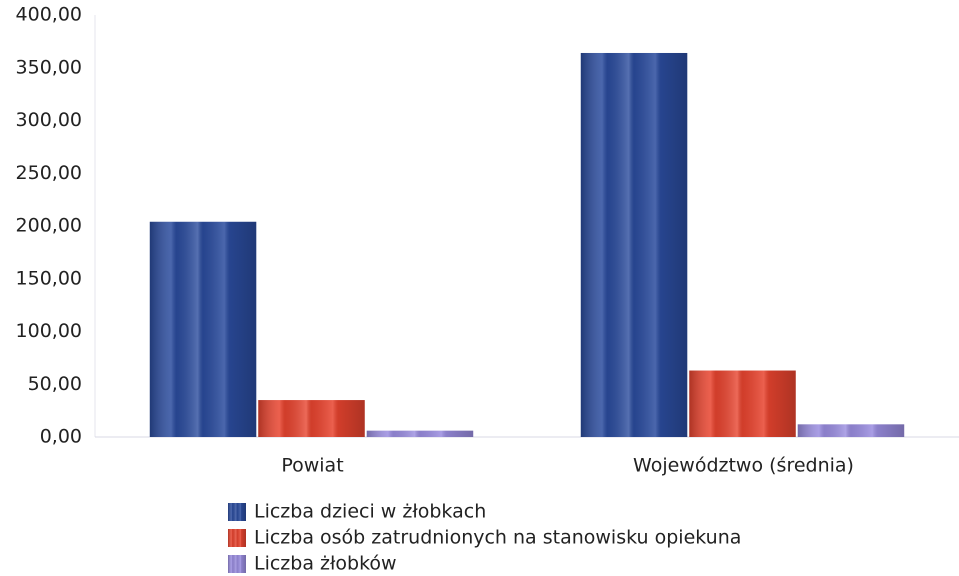 Image resolution: width=959 pixels, height=576 pixels. I want to click on y-tick-label: 350,00, so click(49, 67).